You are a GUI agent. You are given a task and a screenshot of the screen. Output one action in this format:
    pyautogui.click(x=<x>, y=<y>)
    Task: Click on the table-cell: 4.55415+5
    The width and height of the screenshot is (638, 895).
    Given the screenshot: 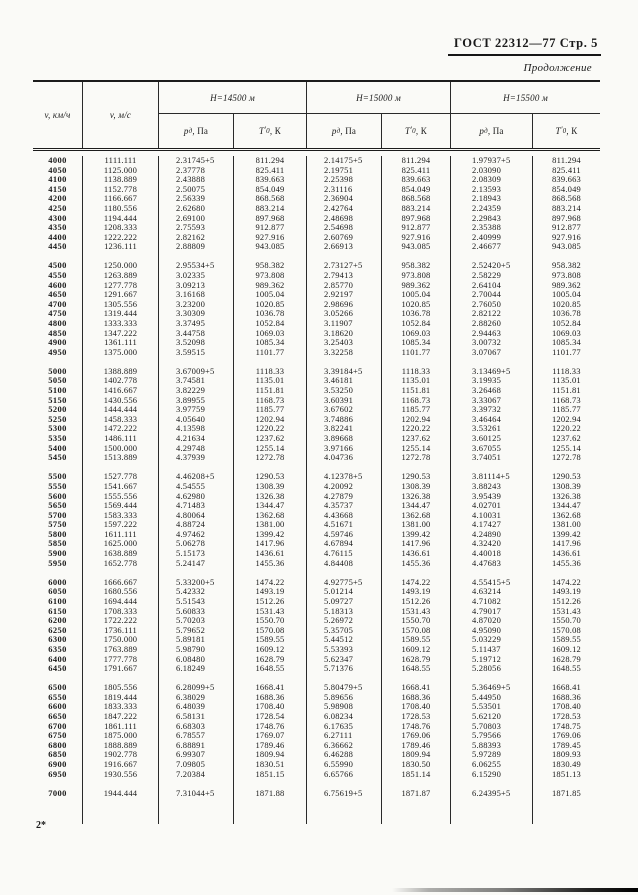 What is the action you would take?
    pyautogui.click(x=492, y=582)
    